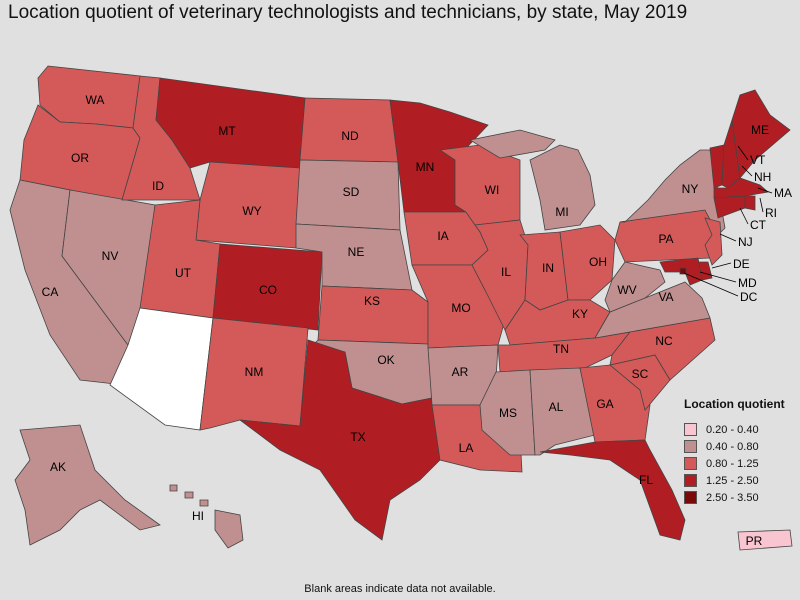 This screenshot has height=600, width=800. I want to click on state-label-ny: NY, so click(690, 189).